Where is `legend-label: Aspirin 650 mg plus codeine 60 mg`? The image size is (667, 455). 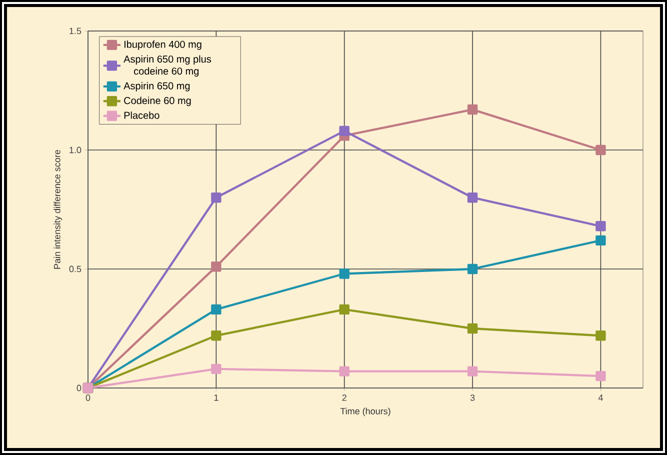
legend-label: Aspirin 650 mg plus codeine 60 mg is located at coordinates (168, 66).